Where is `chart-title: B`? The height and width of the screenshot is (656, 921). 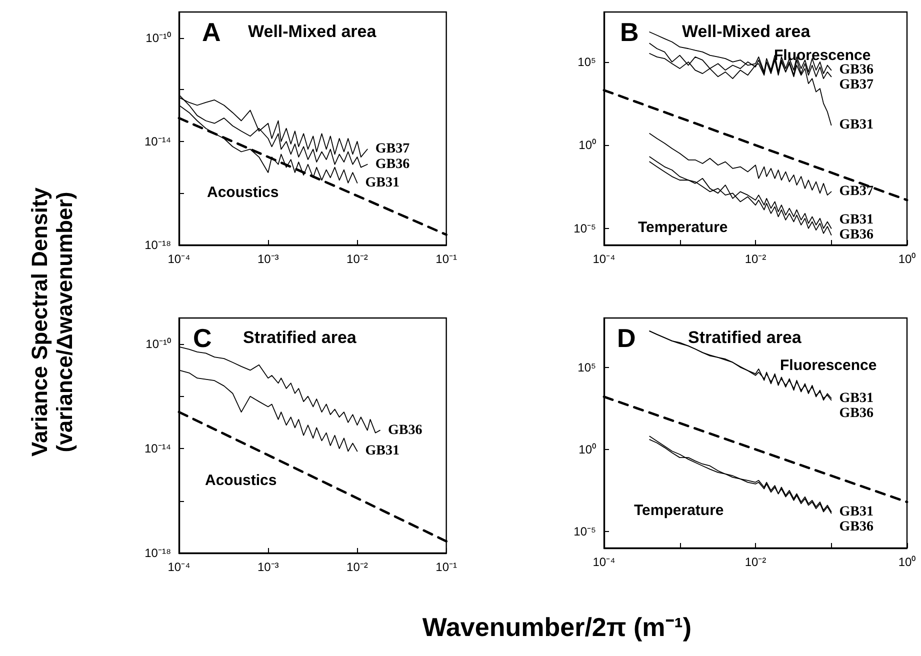
chart-title: B is located at coordinates (629, 32).